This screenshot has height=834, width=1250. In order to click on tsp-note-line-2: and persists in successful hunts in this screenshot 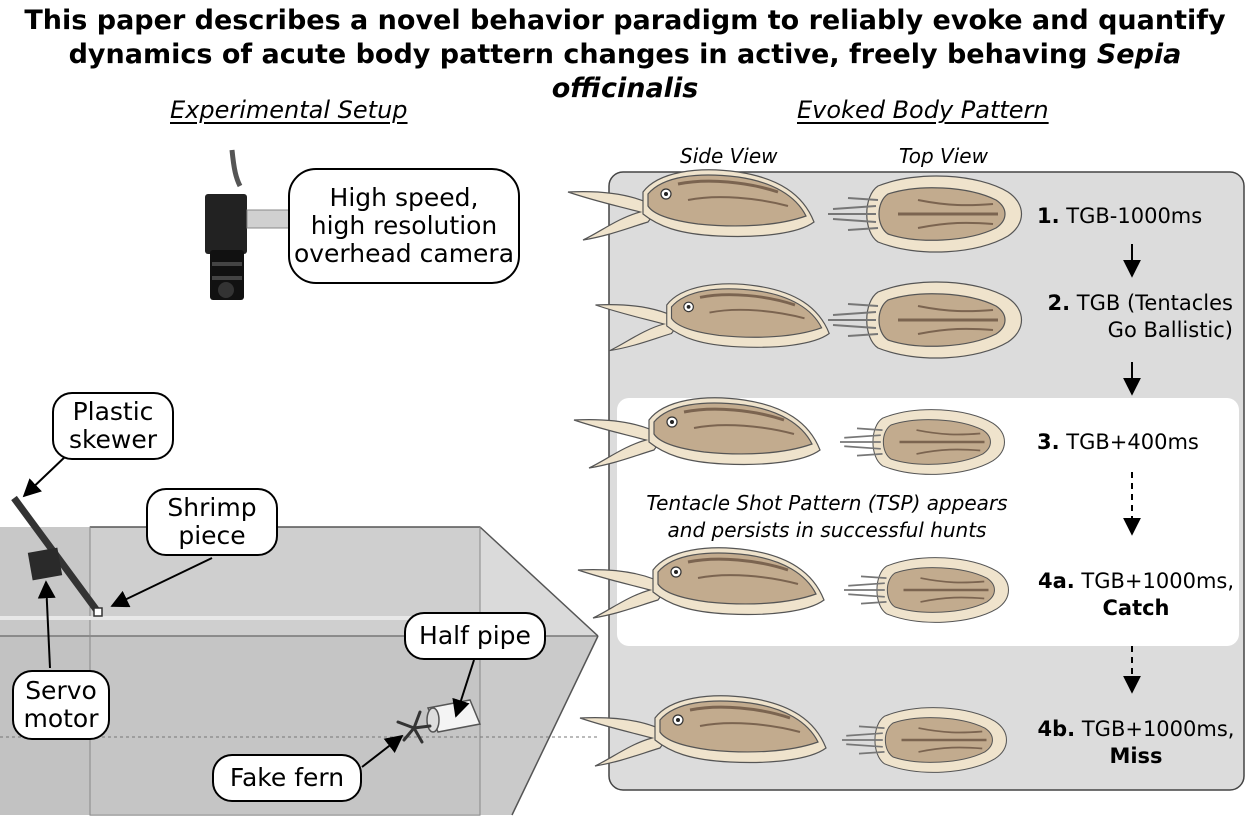, I will do `click(827, 530)`.